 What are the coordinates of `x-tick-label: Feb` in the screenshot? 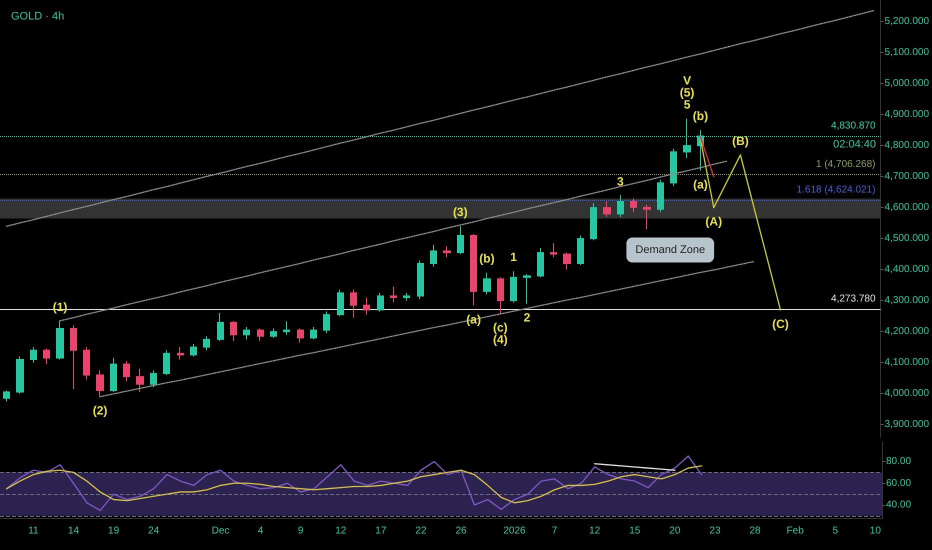 It's located at (795, 531).